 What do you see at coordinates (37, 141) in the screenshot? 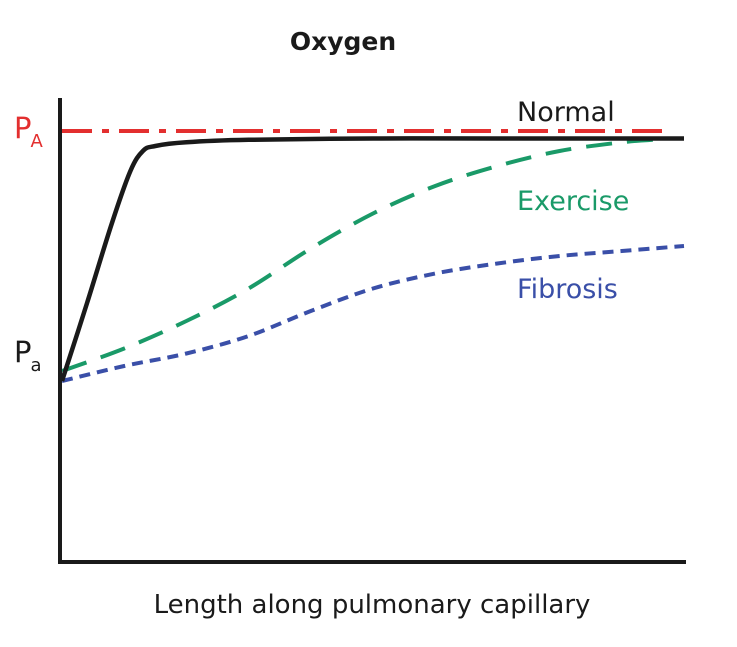
I see `pa-upper-sub: A` at bounding box center [37, 141].